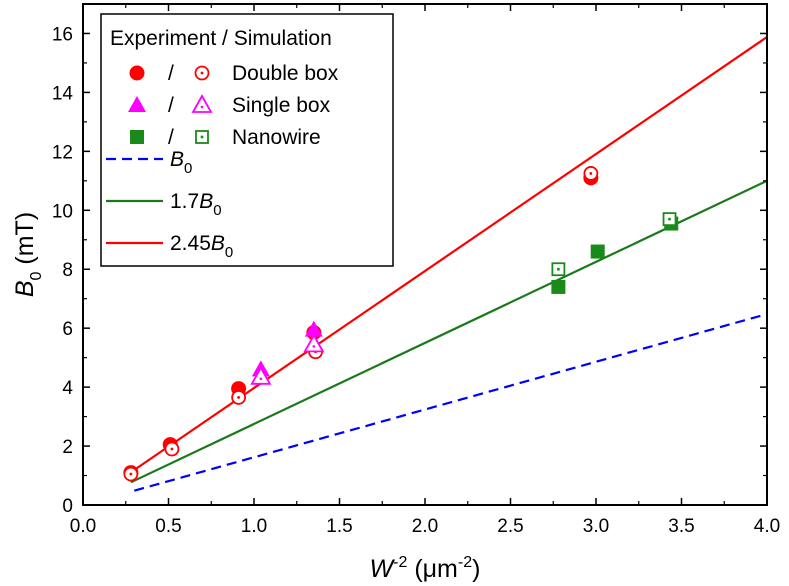 Image resolution: width=789 pixels, height=586 pixels. I want to click on x-tick-label: 3.0, so click(596, 526).